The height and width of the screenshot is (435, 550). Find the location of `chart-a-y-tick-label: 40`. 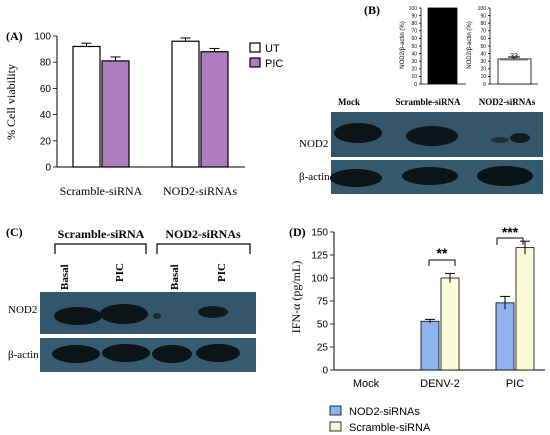

chart-a-y-tick-label: 40 is located at coordinates (46, 115).